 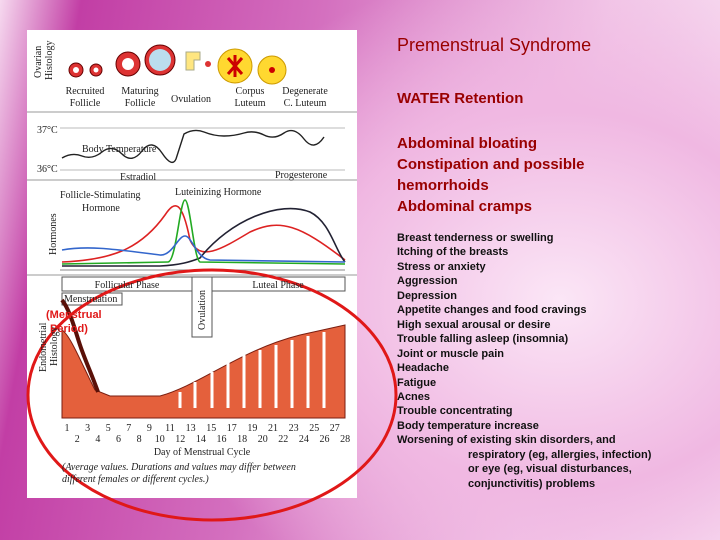 I want to click on list-item: or eye (eg, visual disturbances,, so click(x=550, y=469).